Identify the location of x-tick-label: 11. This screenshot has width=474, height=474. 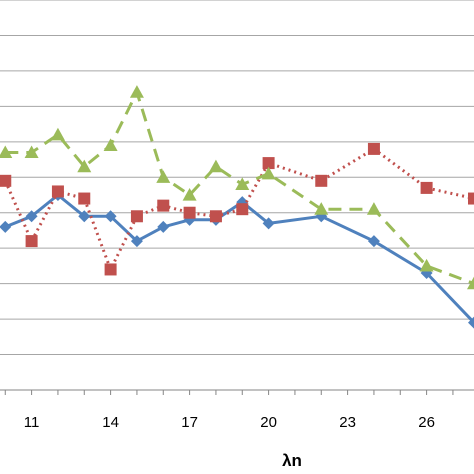
(32, 422).